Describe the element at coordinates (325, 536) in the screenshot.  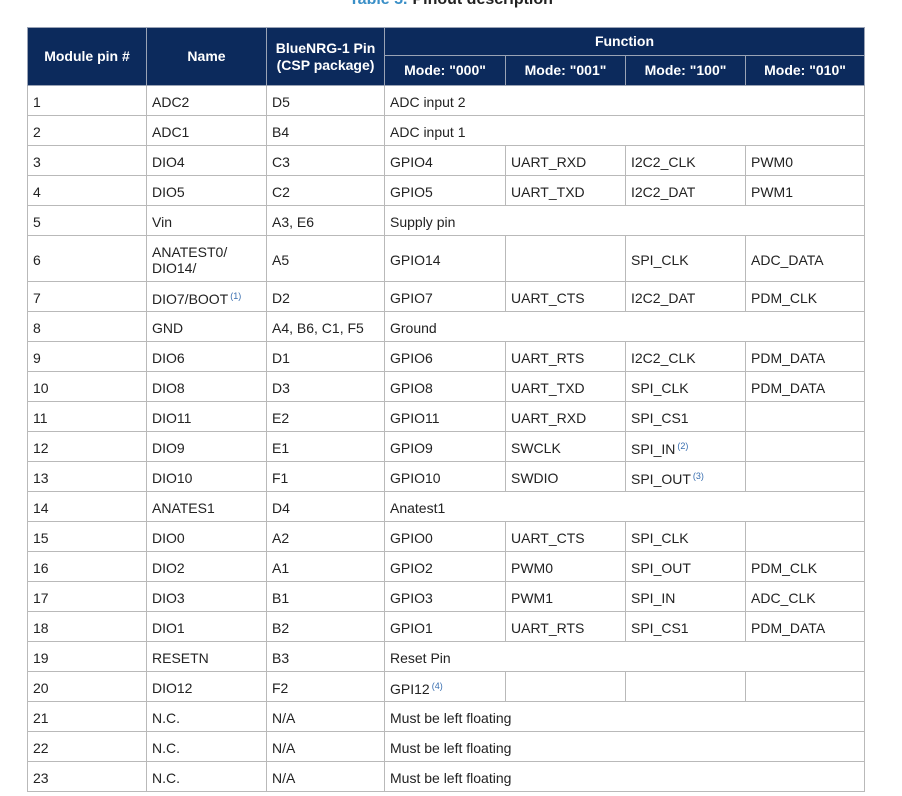
I see `table-cell: A2` at that location.